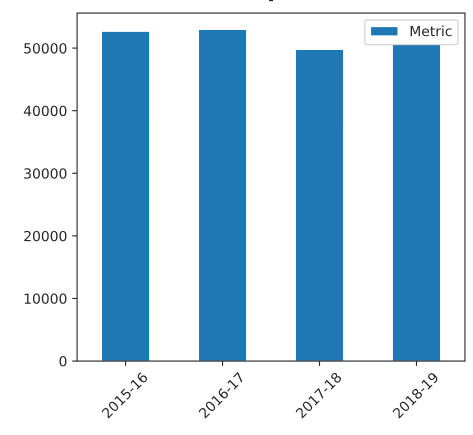  I want to click on y-tick-label: 40000, so click(45, 111).